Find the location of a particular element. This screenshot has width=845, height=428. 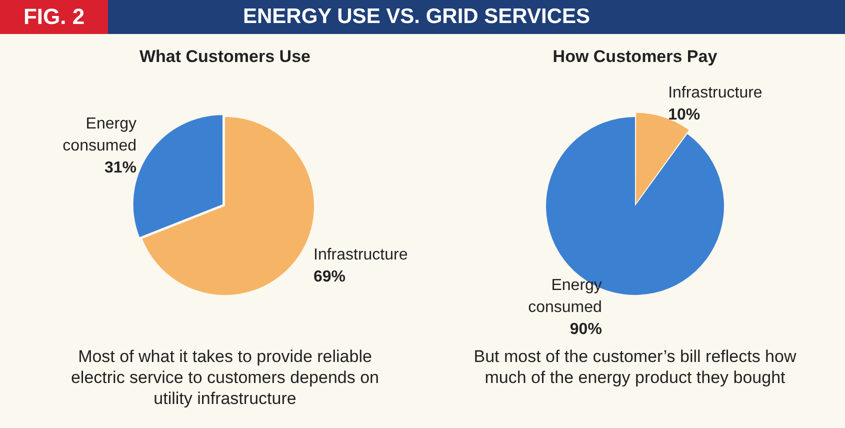

chart-title: What Customers Use is located at coordinates (225, 57).